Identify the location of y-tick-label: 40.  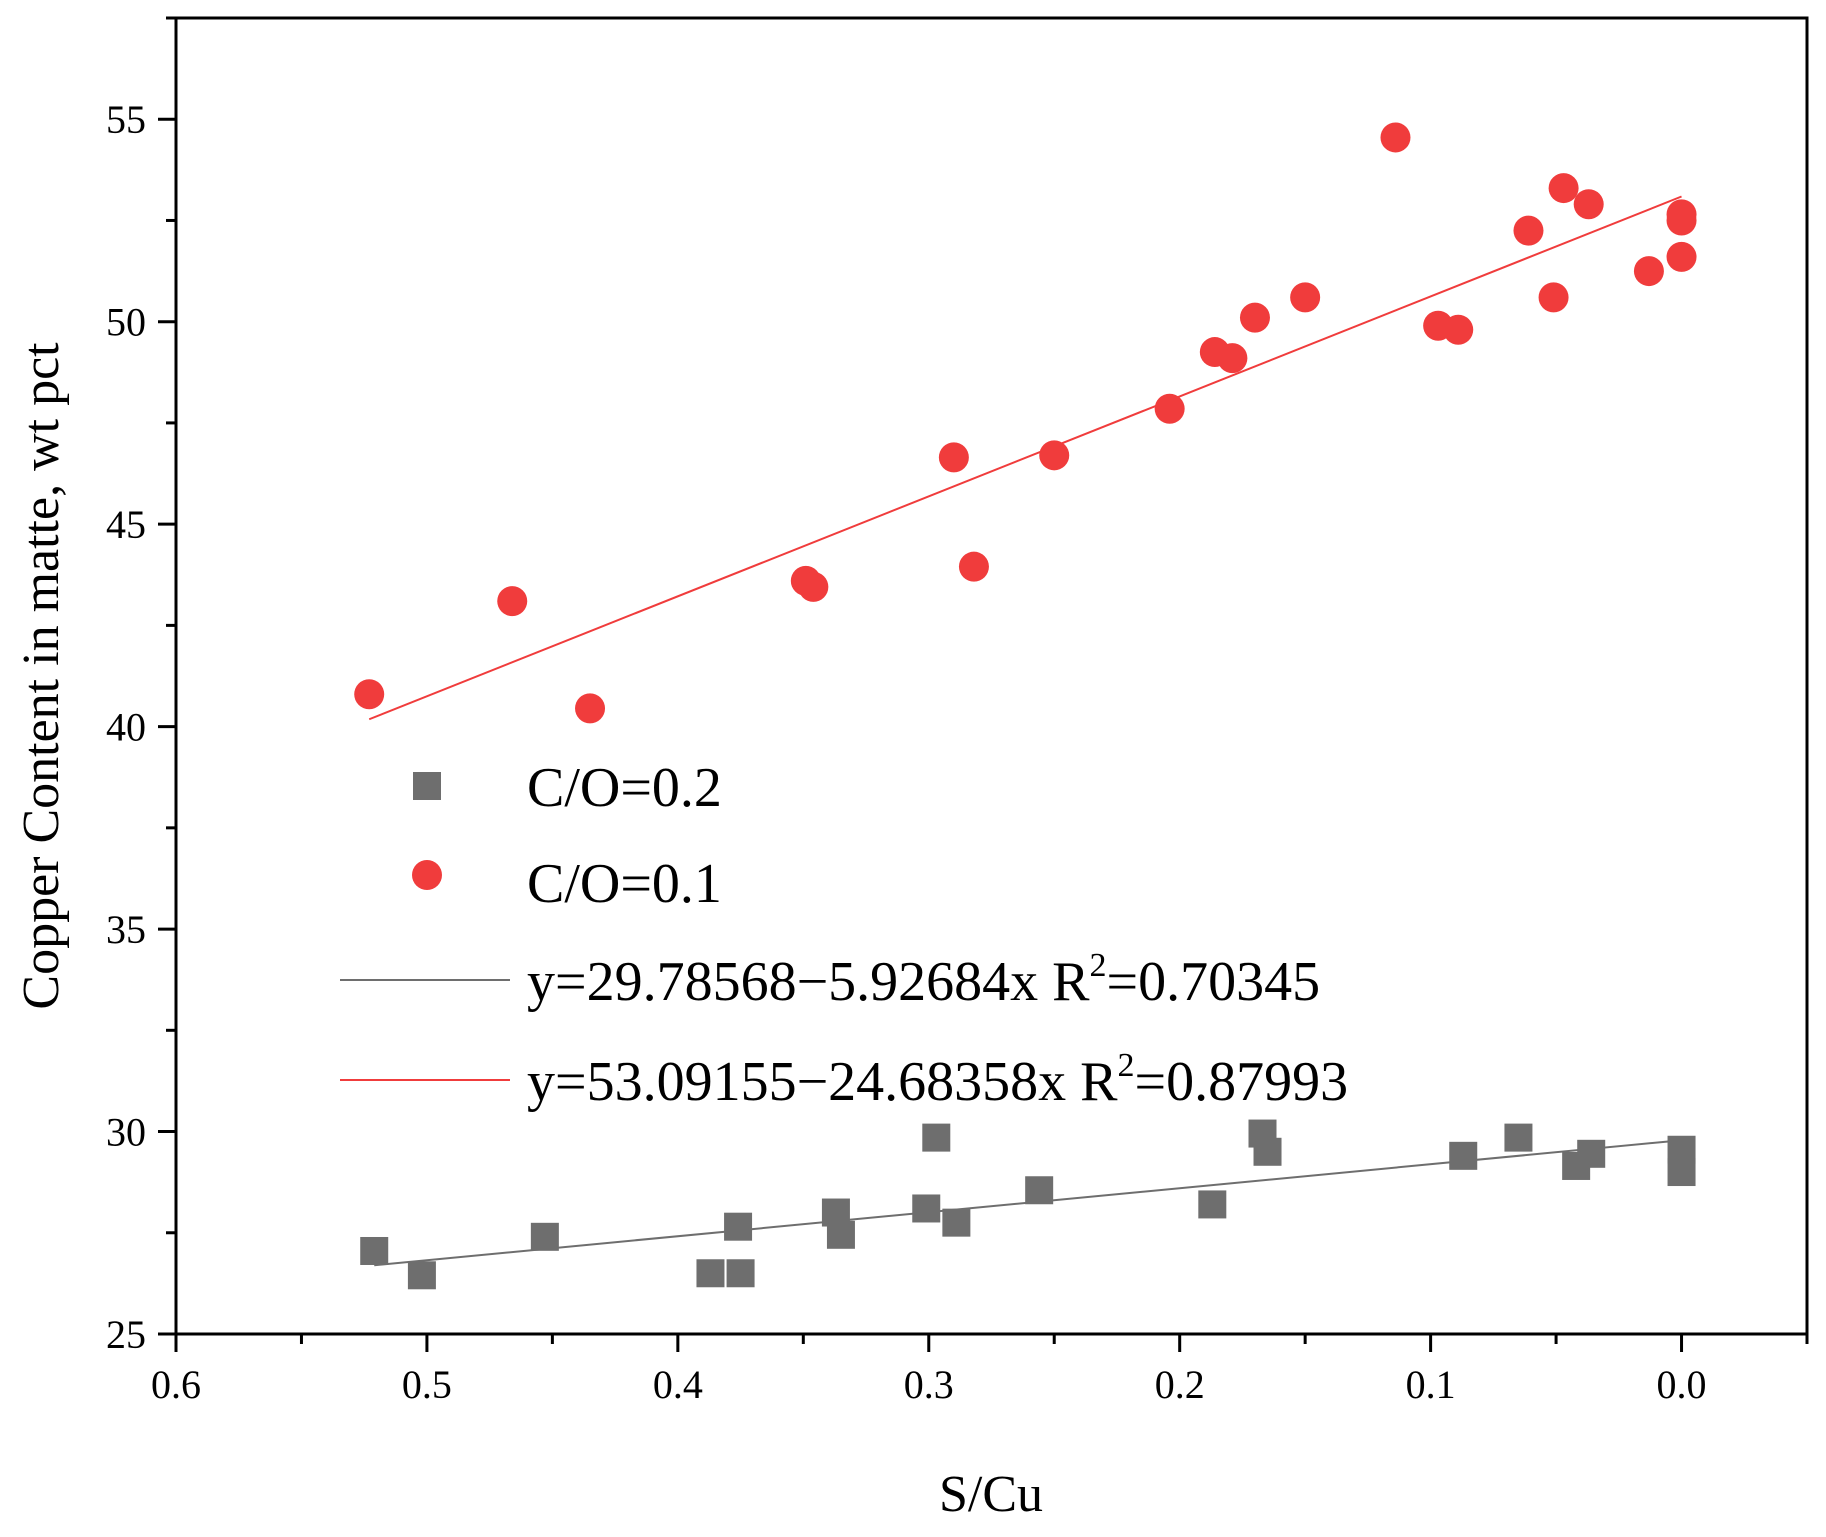
(126, 727).